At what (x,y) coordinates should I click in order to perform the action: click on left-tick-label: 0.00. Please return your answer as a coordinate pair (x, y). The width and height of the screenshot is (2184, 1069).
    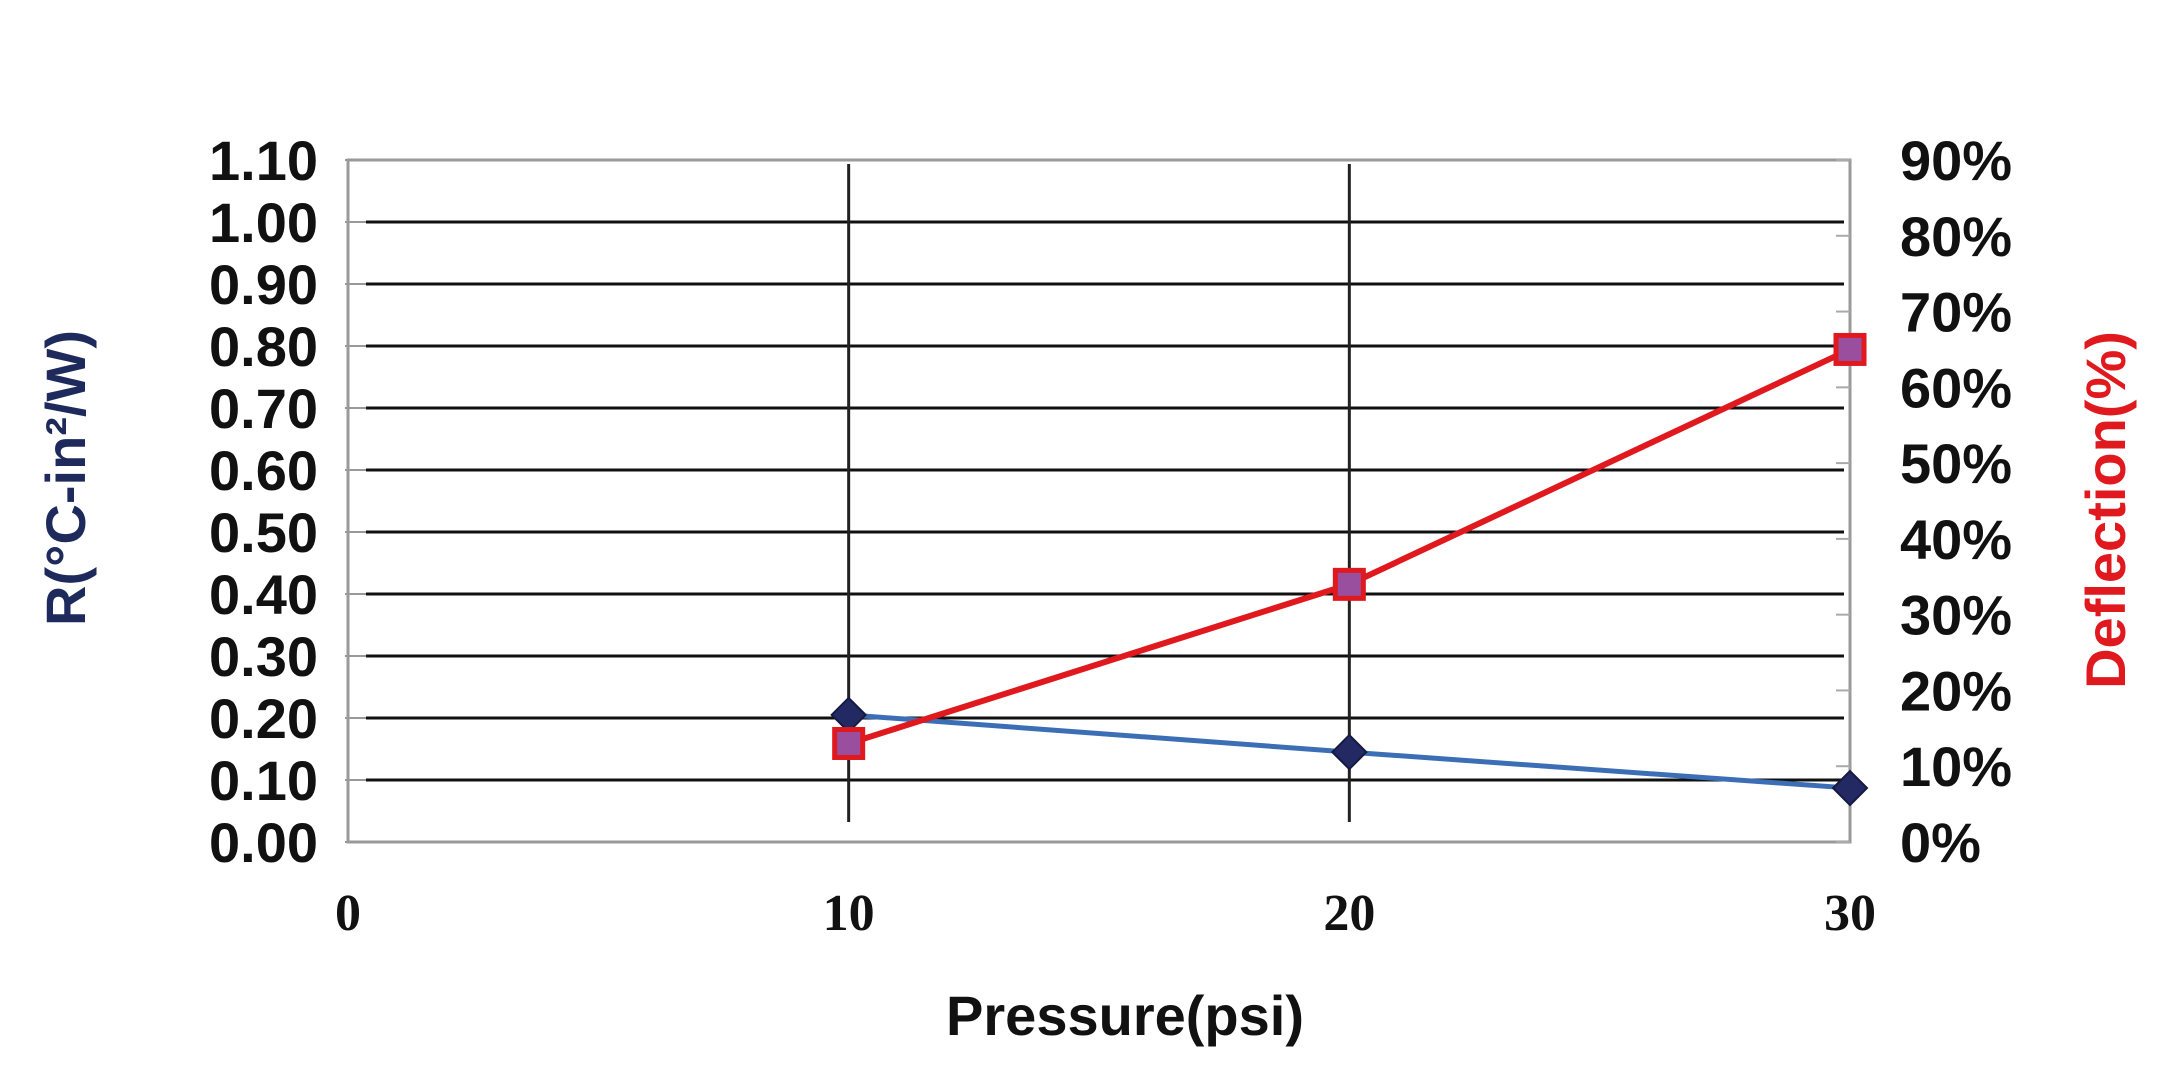
    Looking at the image, I should click on (263, 842).